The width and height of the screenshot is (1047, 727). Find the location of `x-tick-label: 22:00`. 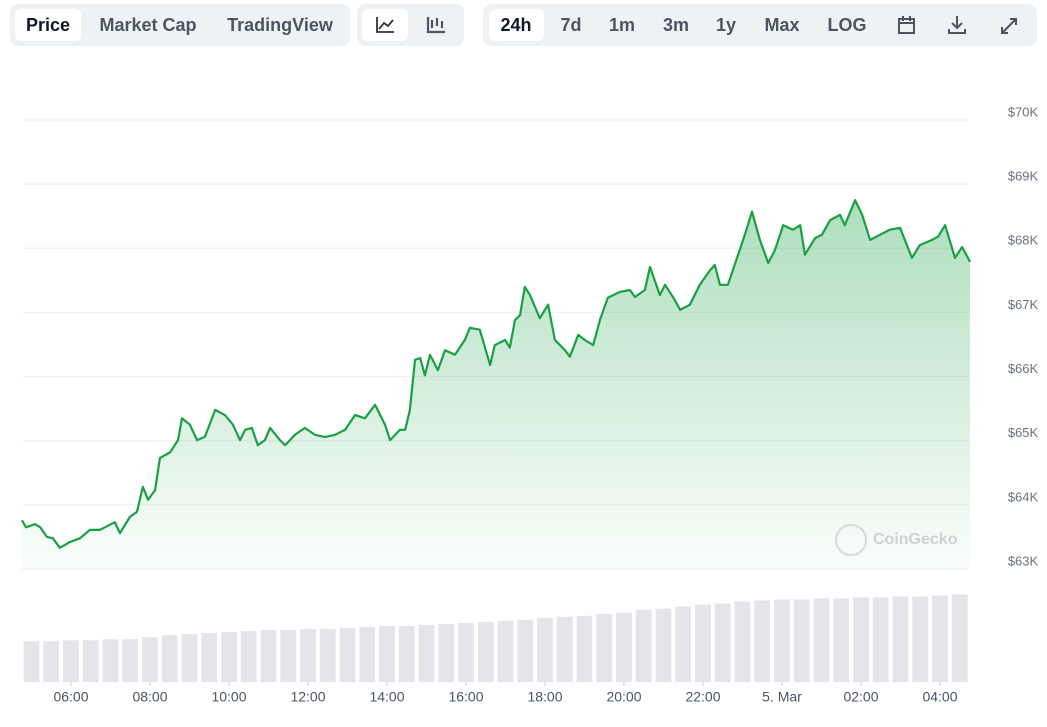

x-tick-label: 22:00 is located at coordinates (702, 697).